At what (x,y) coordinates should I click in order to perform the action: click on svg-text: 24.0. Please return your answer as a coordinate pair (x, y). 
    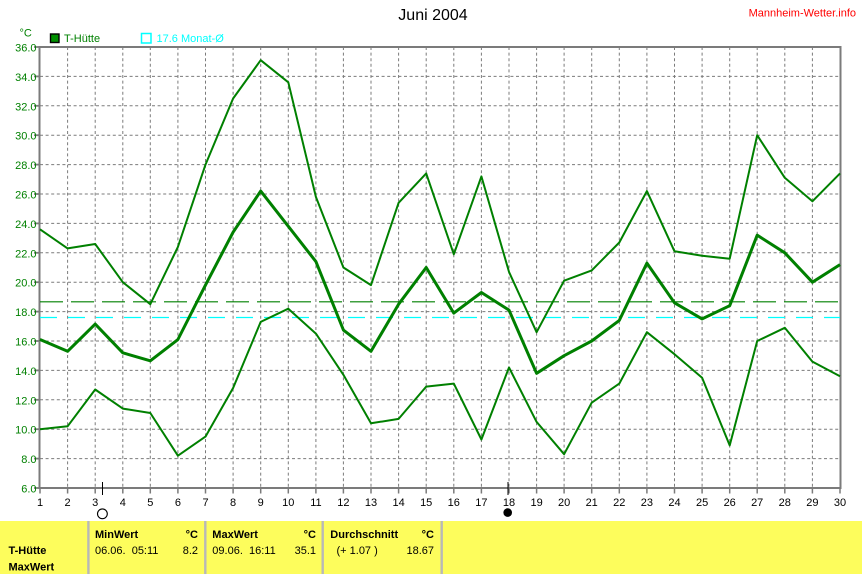
    Looking at the image, I should click on (25, 225).